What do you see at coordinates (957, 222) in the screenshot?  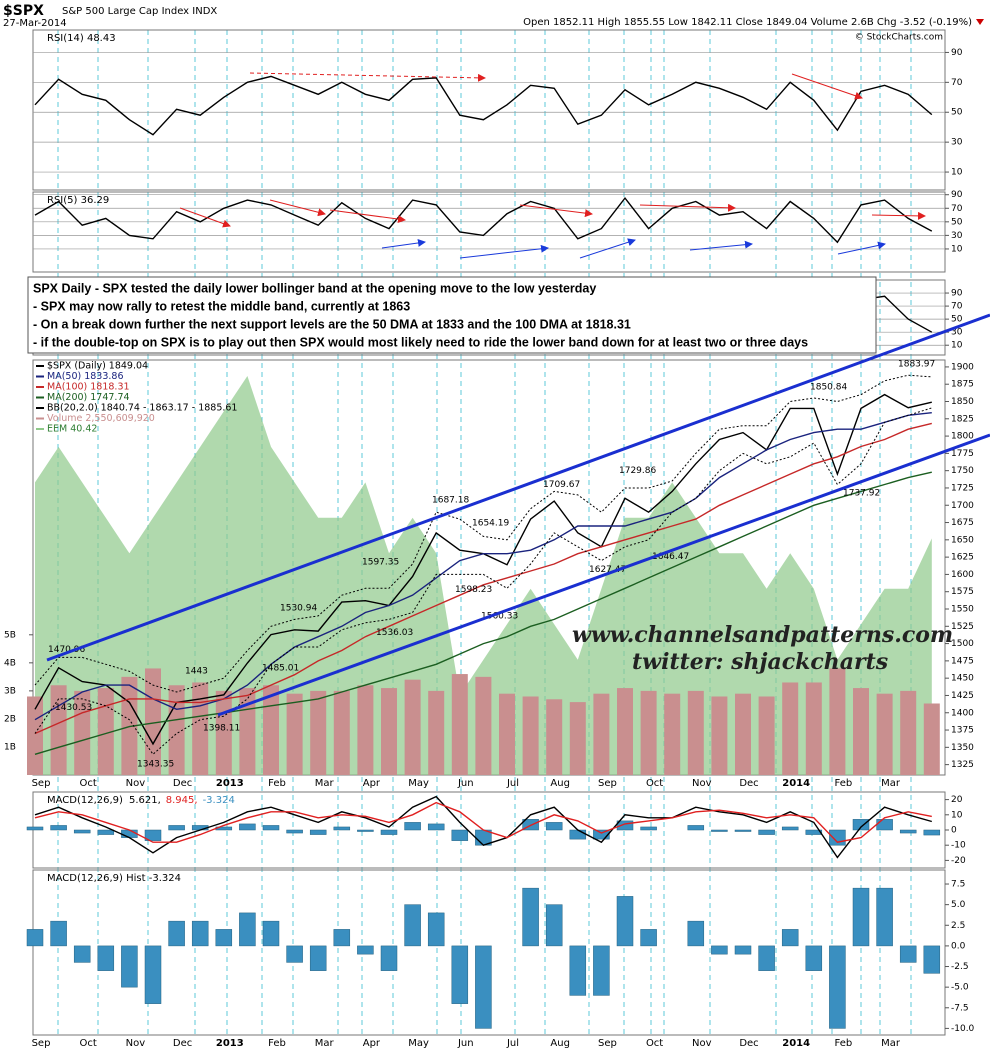 I see `y-tick-label: 50` at bounding box center [957, 222].